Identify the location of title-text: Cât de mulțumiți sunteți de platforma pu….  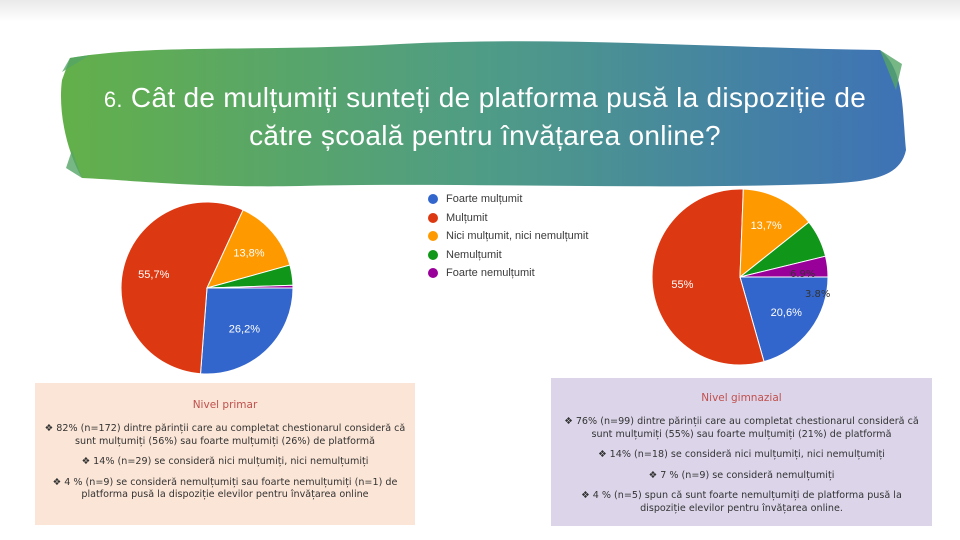
(498, 116).